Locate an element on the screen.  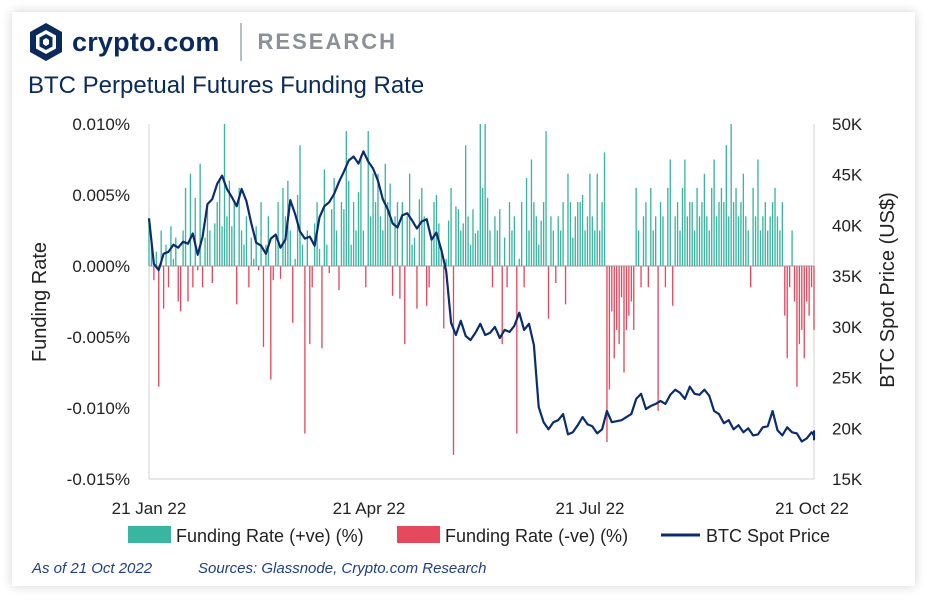
x-tick-label: 21 Oct 22 is located at coordinates (812, 508).